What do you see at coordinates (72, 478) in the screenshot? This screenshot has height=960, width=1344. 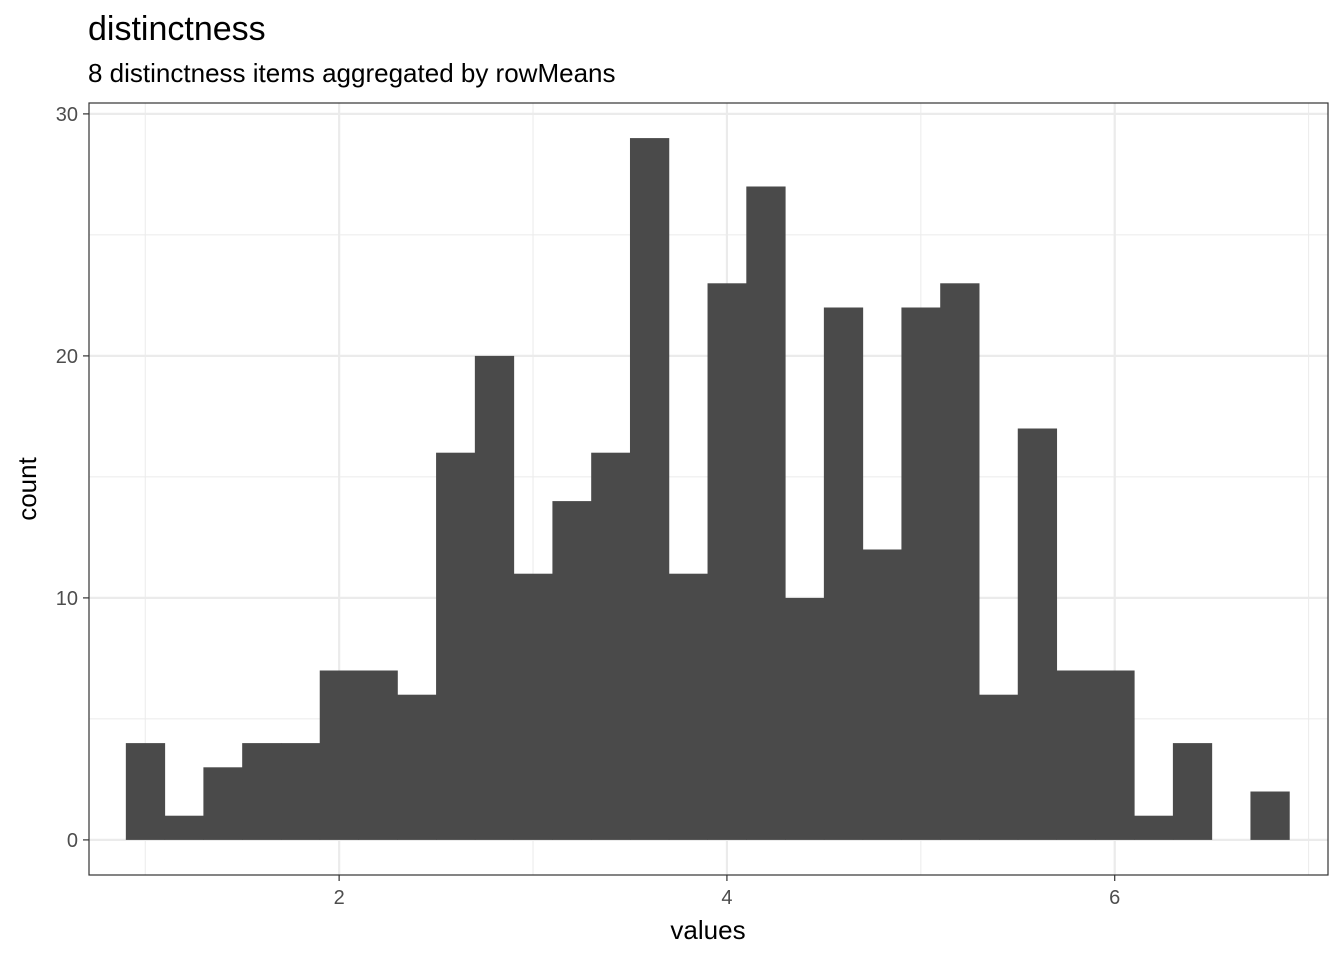 I see `y-axis: 0 10 20 30` at bounding box center [72, 478].